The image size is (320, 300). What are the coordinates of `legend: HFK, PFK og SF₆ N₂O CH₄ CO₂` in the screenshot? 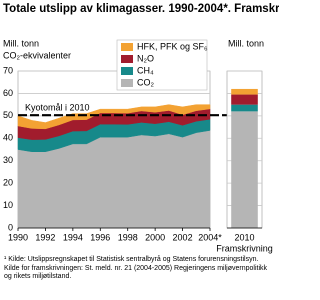 It's located at (162, 65).